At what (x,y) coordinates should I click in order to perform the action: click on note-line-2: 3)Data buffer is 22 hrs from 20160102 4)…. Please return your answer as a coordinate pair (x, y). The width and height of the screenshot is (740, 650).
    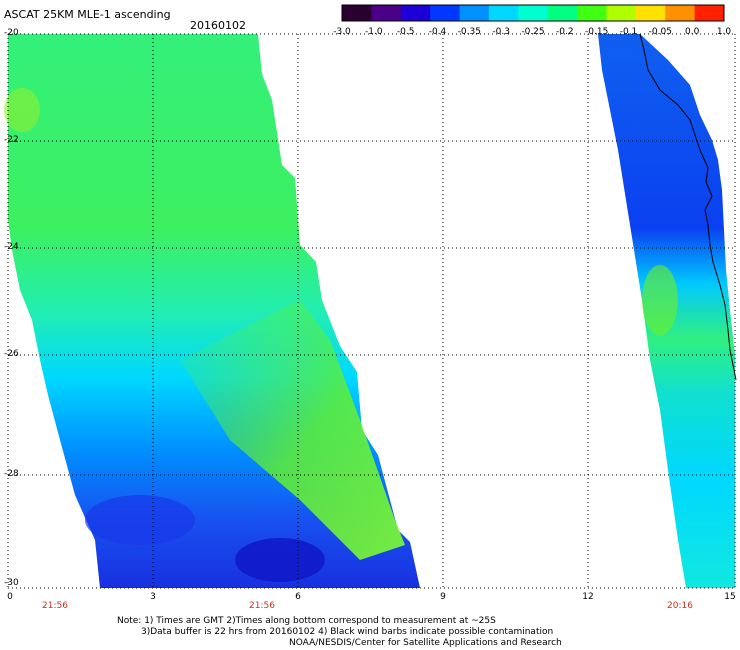
    Looking at the image, I should click on (347, 632).